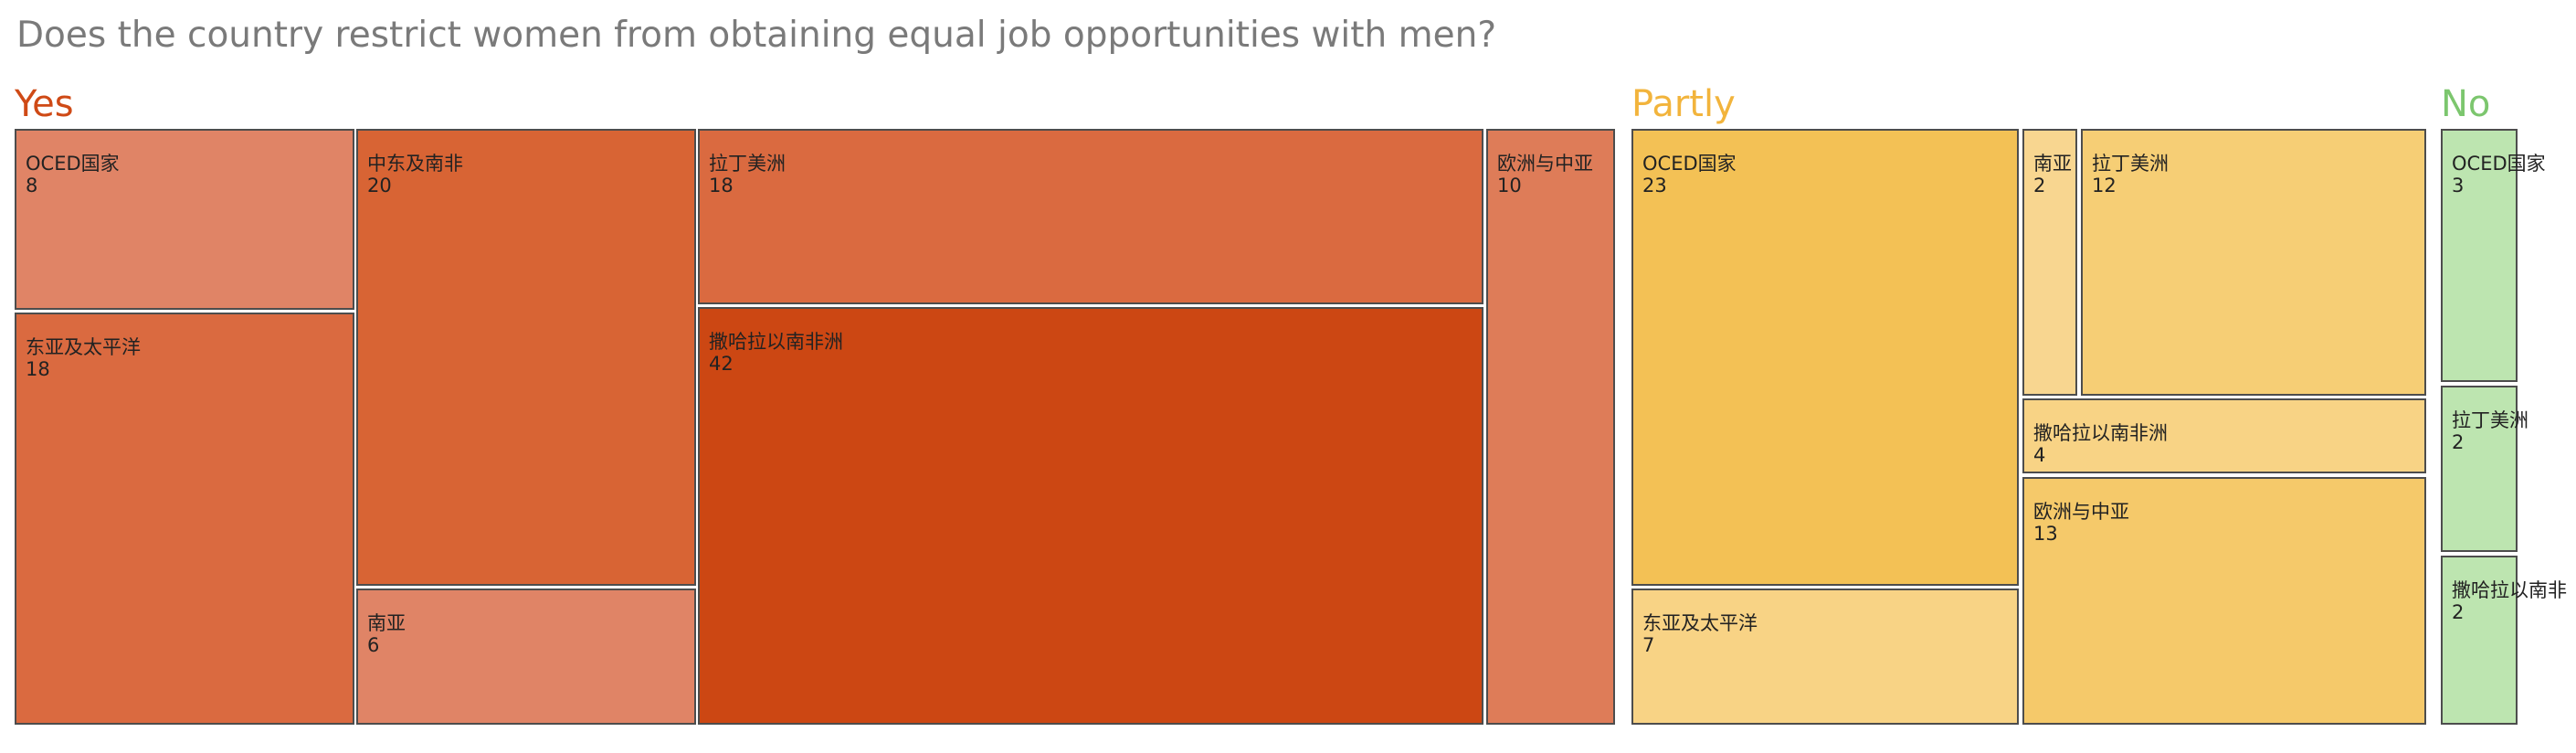 The image size is (2576, 753). What do you see at coordinates (2466, 104) in the screenshot?
I see `group-label-no: No` at bounding box center [2466, 104].